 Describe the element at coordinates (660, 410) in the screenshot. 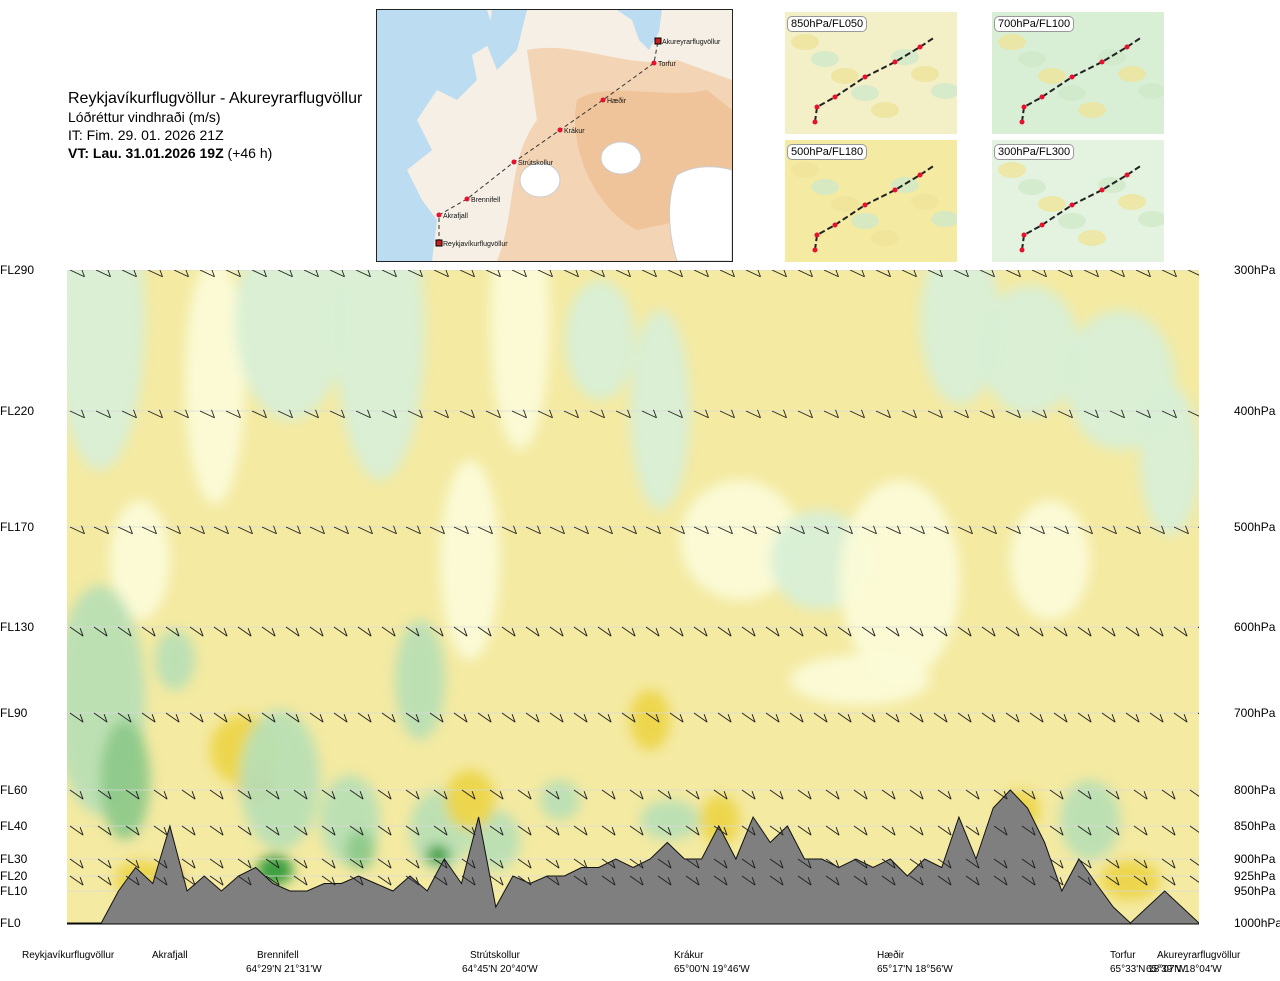

I see `velocity-contour` at that location.